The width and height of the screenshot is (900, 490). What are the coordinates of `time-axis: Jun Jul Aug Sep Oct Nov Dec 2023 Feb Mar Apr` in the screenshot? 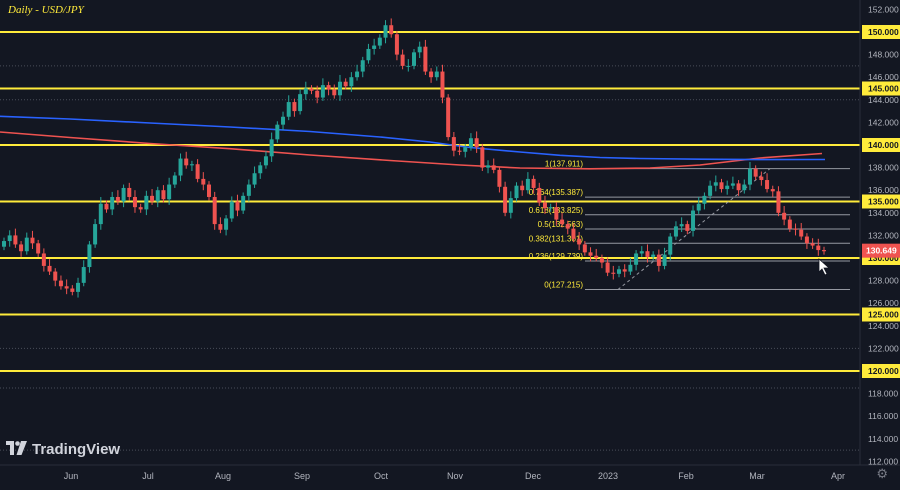 It's located at (454, 476).